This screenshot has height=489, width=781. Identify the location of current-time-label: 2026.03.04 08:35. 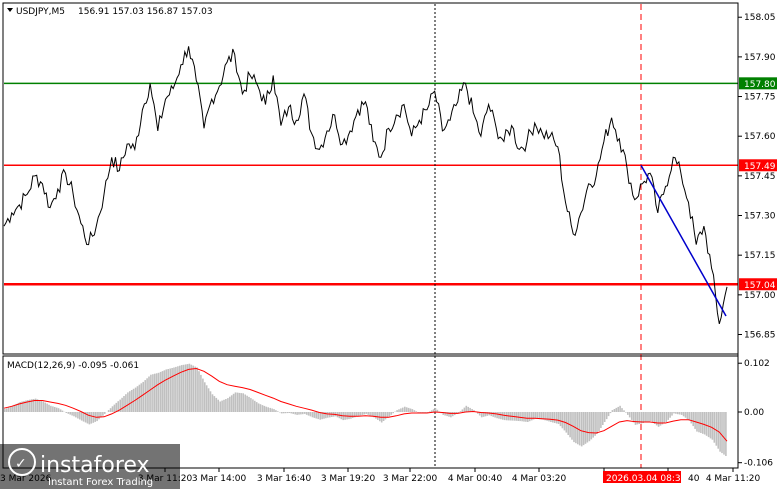
(646, 479).